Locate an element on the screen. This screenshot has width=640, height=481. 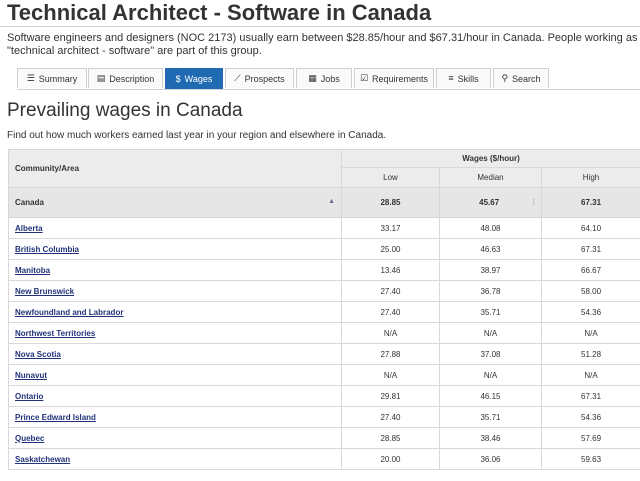
tab-label: Search is located at coordinates (526, 78).